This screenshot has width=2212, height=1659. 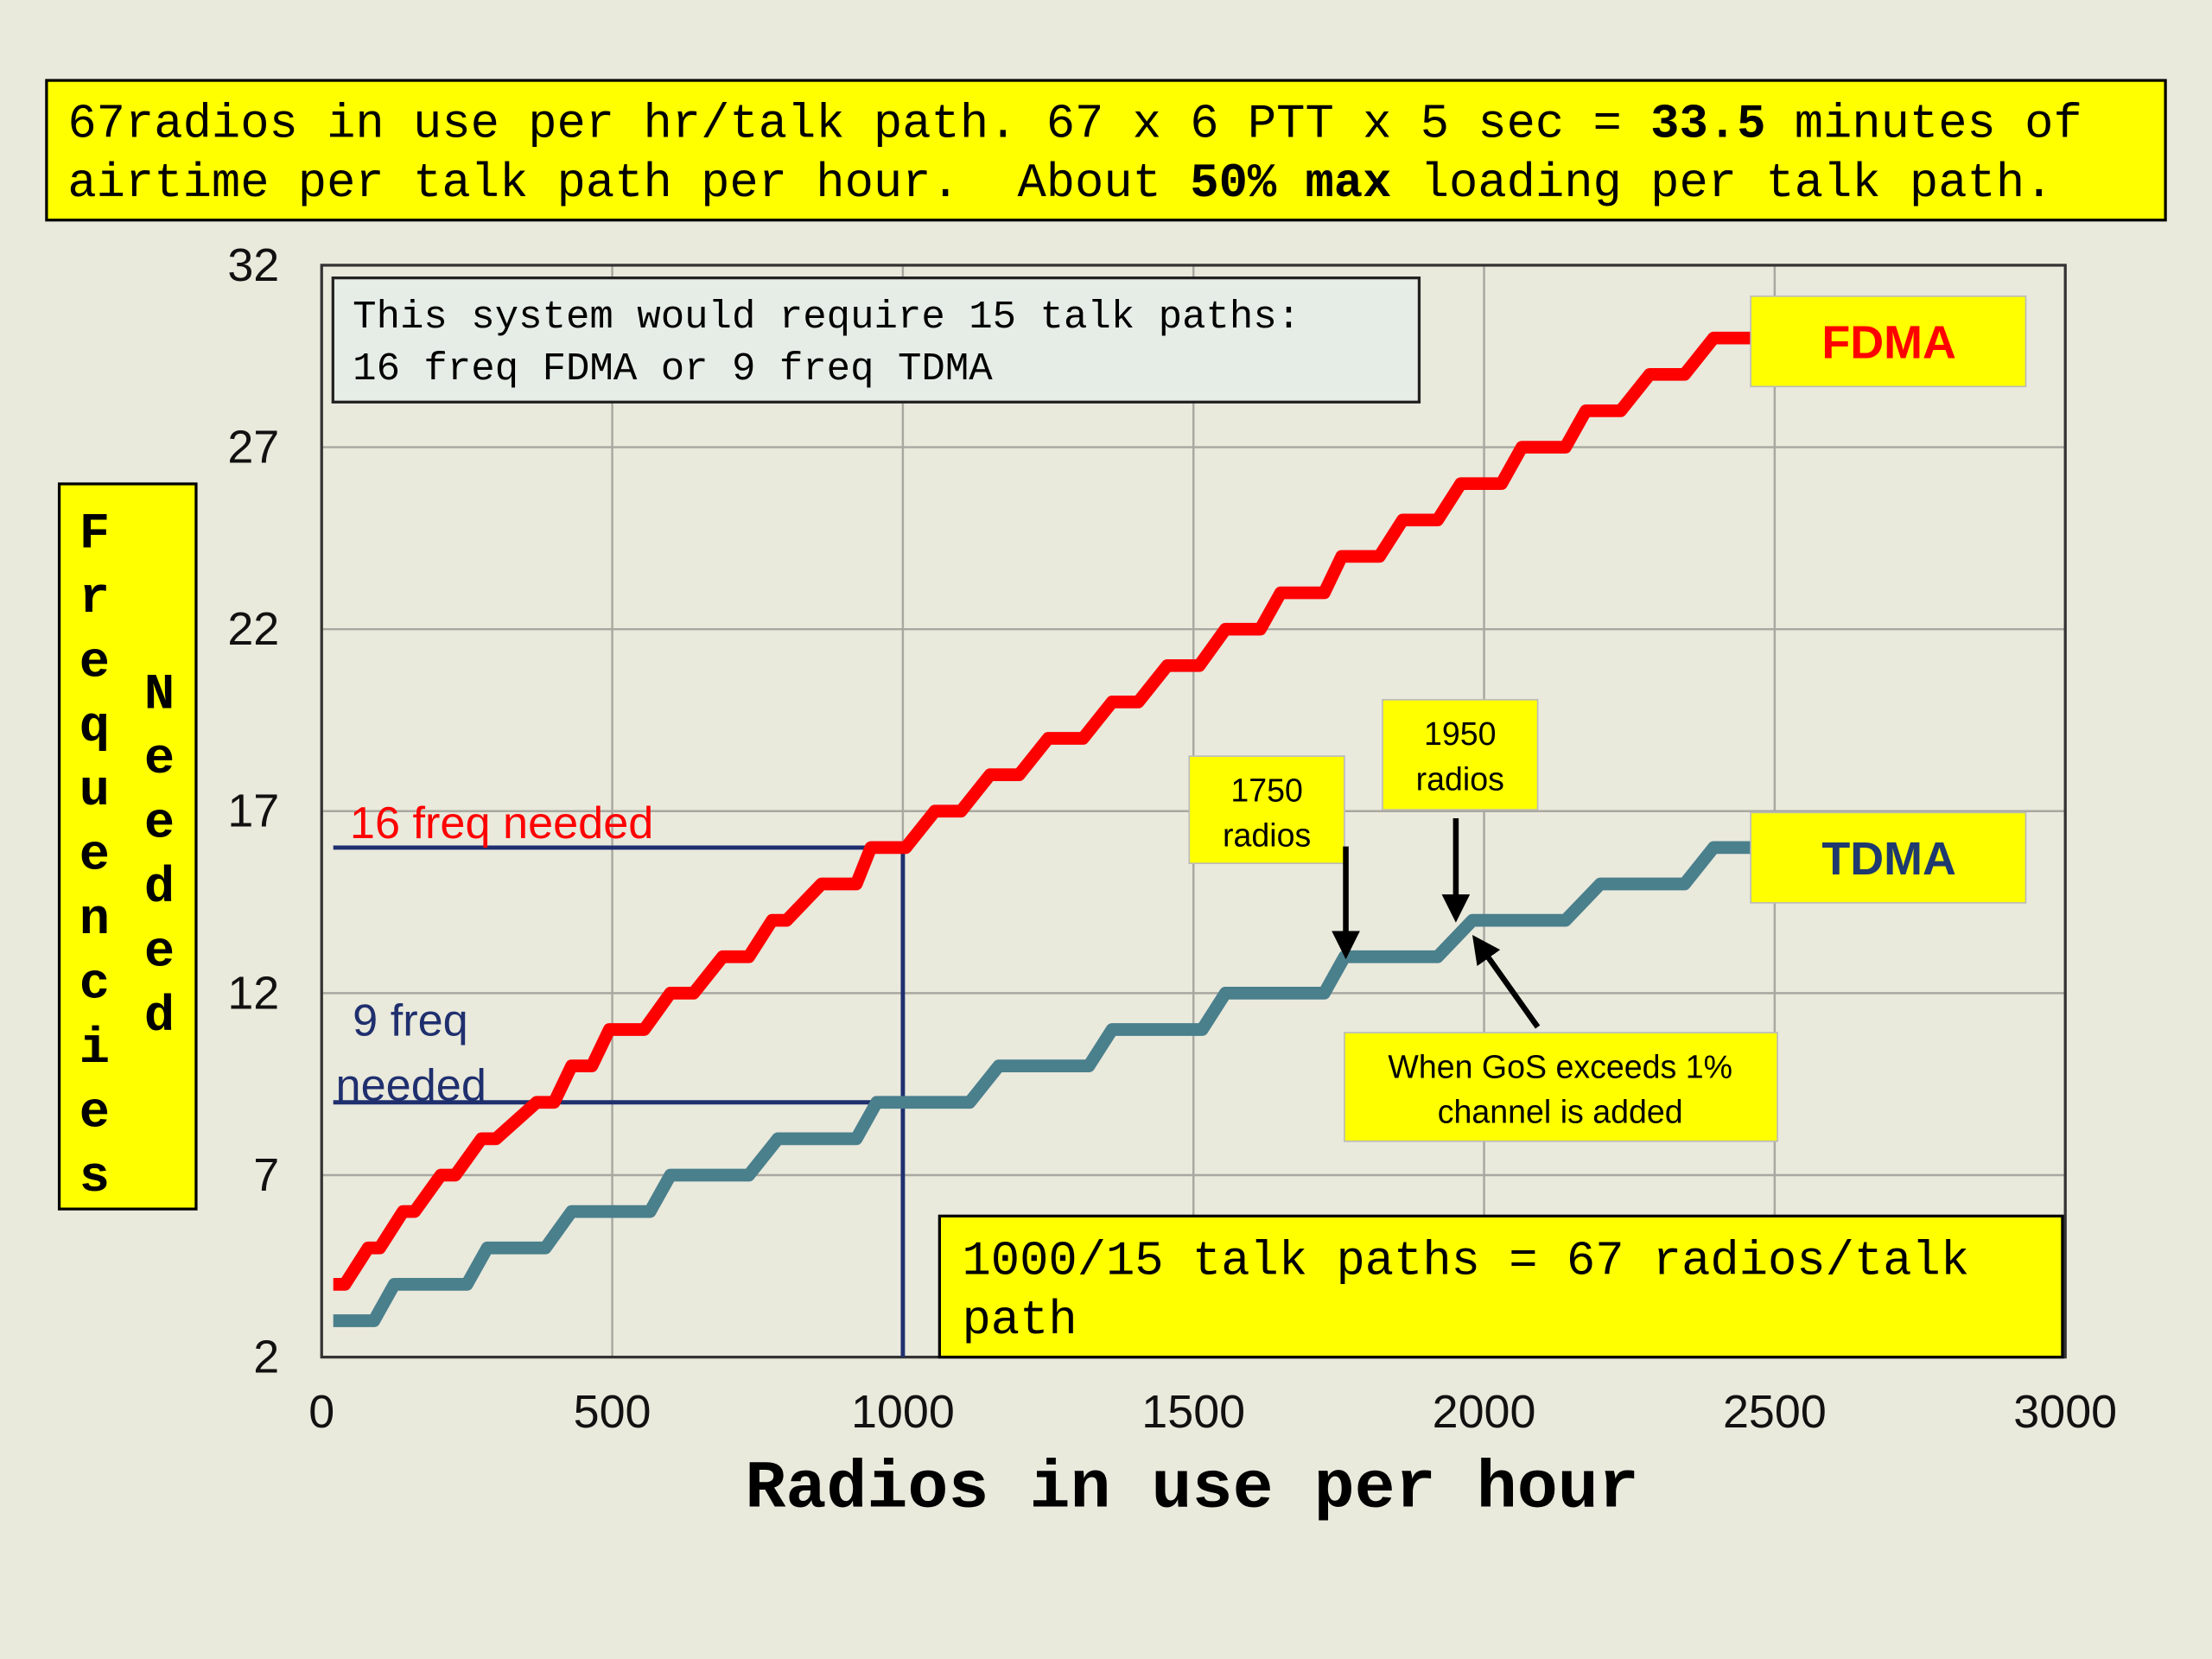 I want to click on arrow, so click(x=1506, y=982).